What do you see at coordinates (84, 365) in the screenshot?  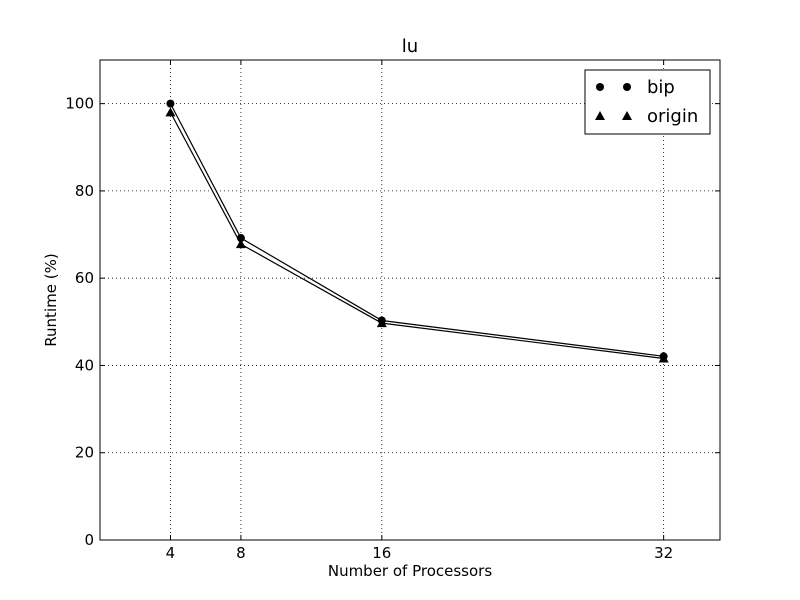 I see `y-tick-label: 40` at bounding box center [84, 365].